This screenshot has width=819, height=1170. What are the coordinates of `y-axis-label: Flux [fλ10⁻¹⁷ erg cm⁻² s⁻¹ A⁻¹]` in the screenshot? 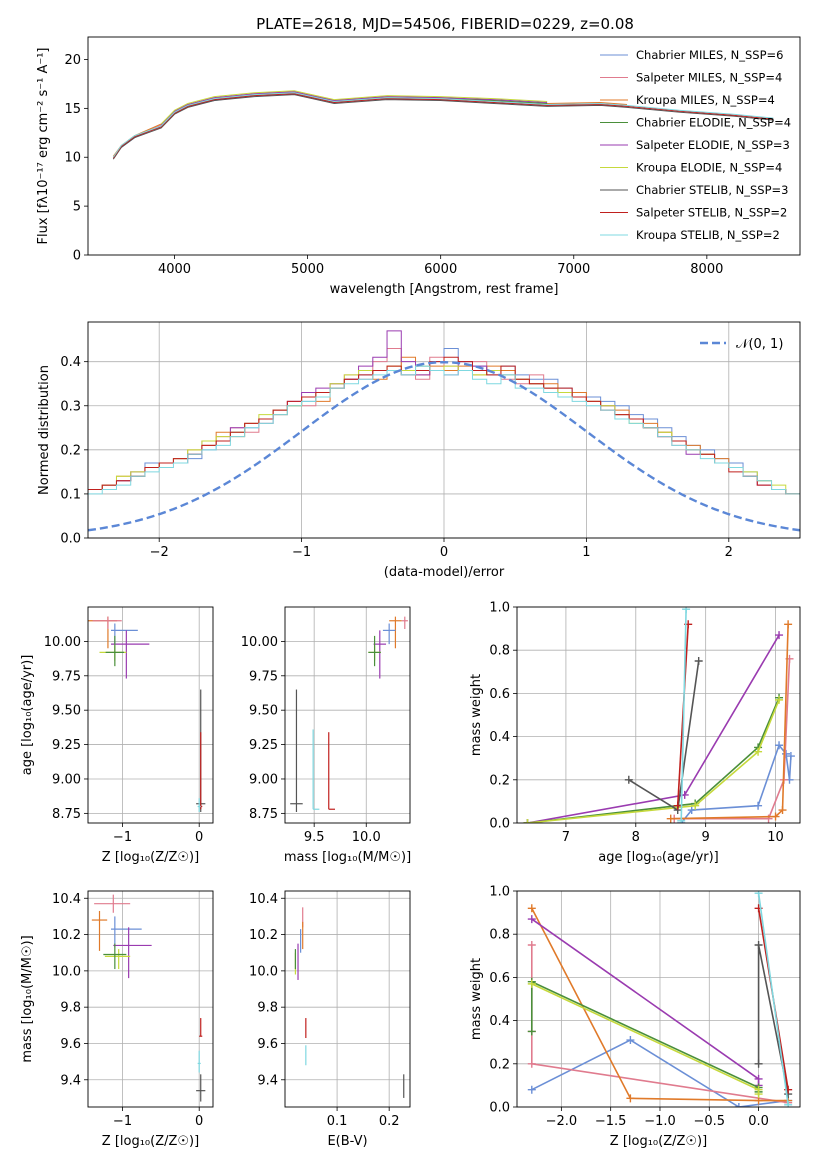 It's located at (43, 146).